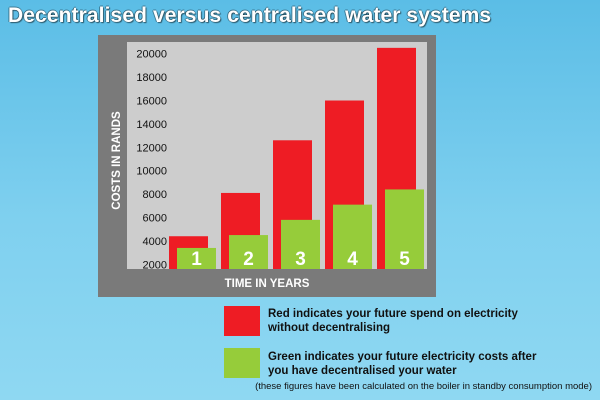 Image resolution: width=600 pixels, height=400 pixels. Describe the element at coordinates (151, 102) in the screenshot. I see `y-tick-label: 16000` at that location.